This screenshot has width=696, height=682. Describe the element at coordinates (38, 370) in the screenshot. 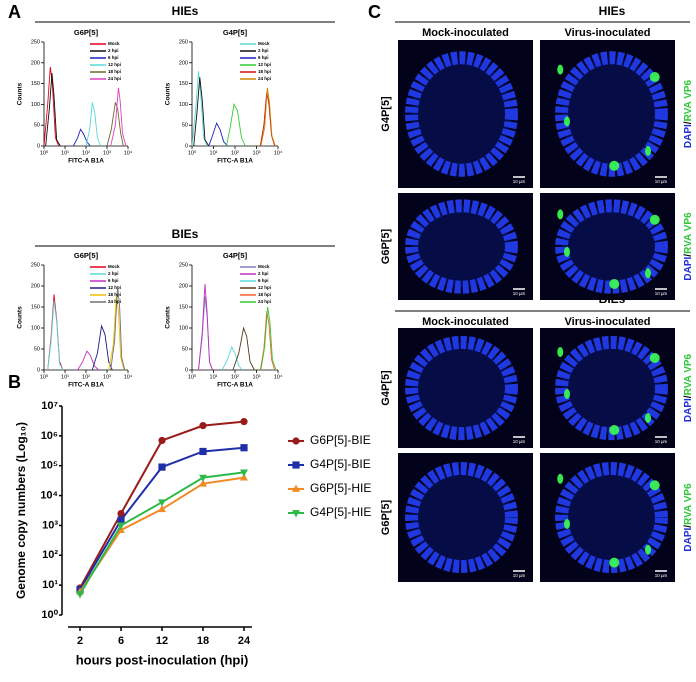

I see `y-tick-label: 0` at that location.